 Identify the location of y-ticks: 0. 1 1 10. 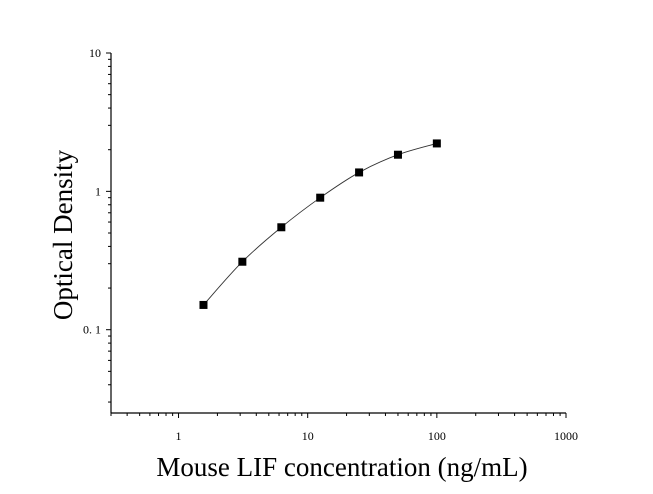
(97, 224).